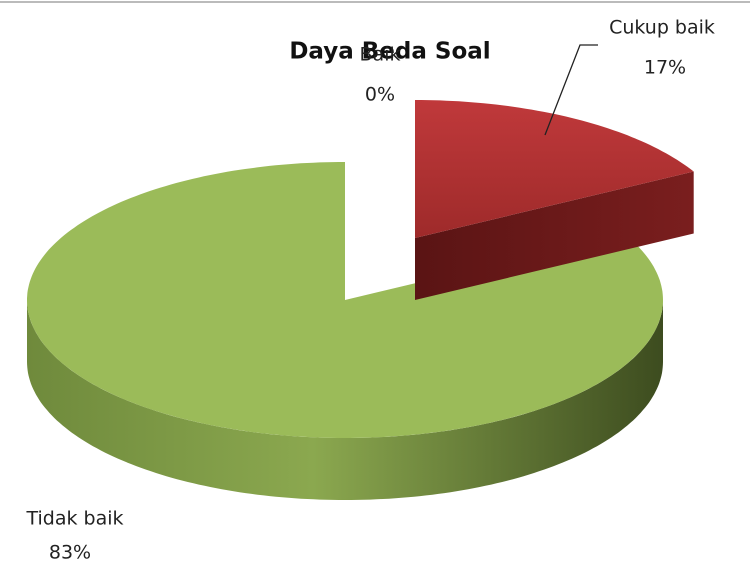 The image size is (750, 572). What do you see at coordinates (554, 235) in the screenshot?
I see `slice-side` at bounding box center [554, 235].